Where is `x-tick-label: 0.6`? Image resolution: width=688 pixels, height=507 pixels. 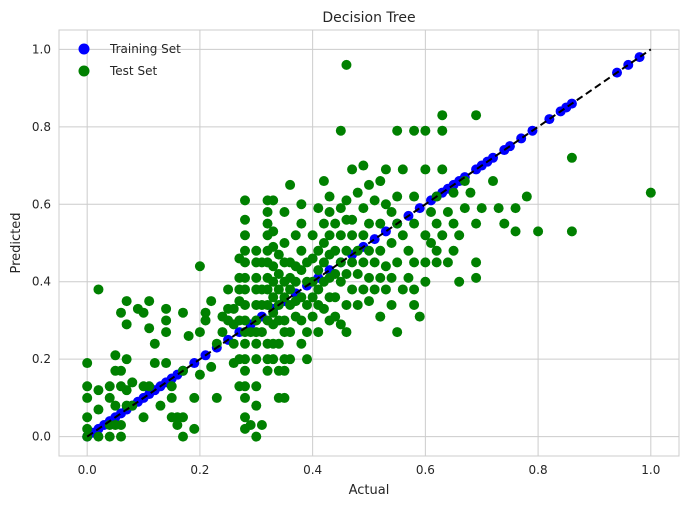
x-tick-label: 0.6 is located at coordinates (425, 470).